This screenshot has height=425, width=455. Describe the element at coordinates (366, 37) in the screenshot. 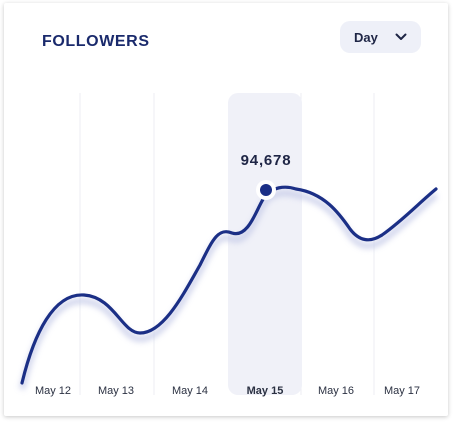

I see `period-dropdown-value: Day` at that location.